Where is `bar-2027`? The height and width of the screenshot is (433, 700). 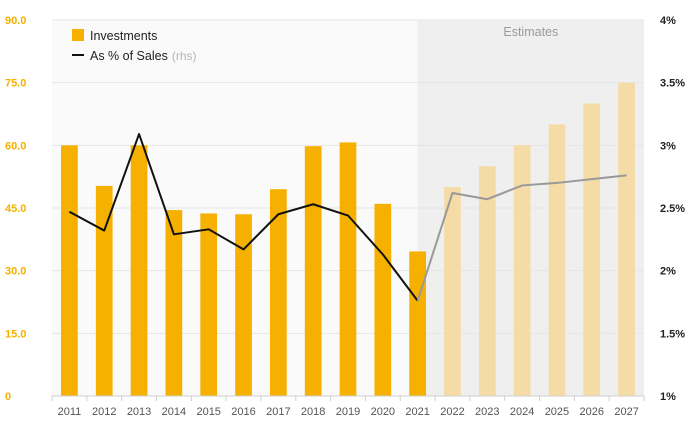
bar-2027 is located at coordinates (626, 239).